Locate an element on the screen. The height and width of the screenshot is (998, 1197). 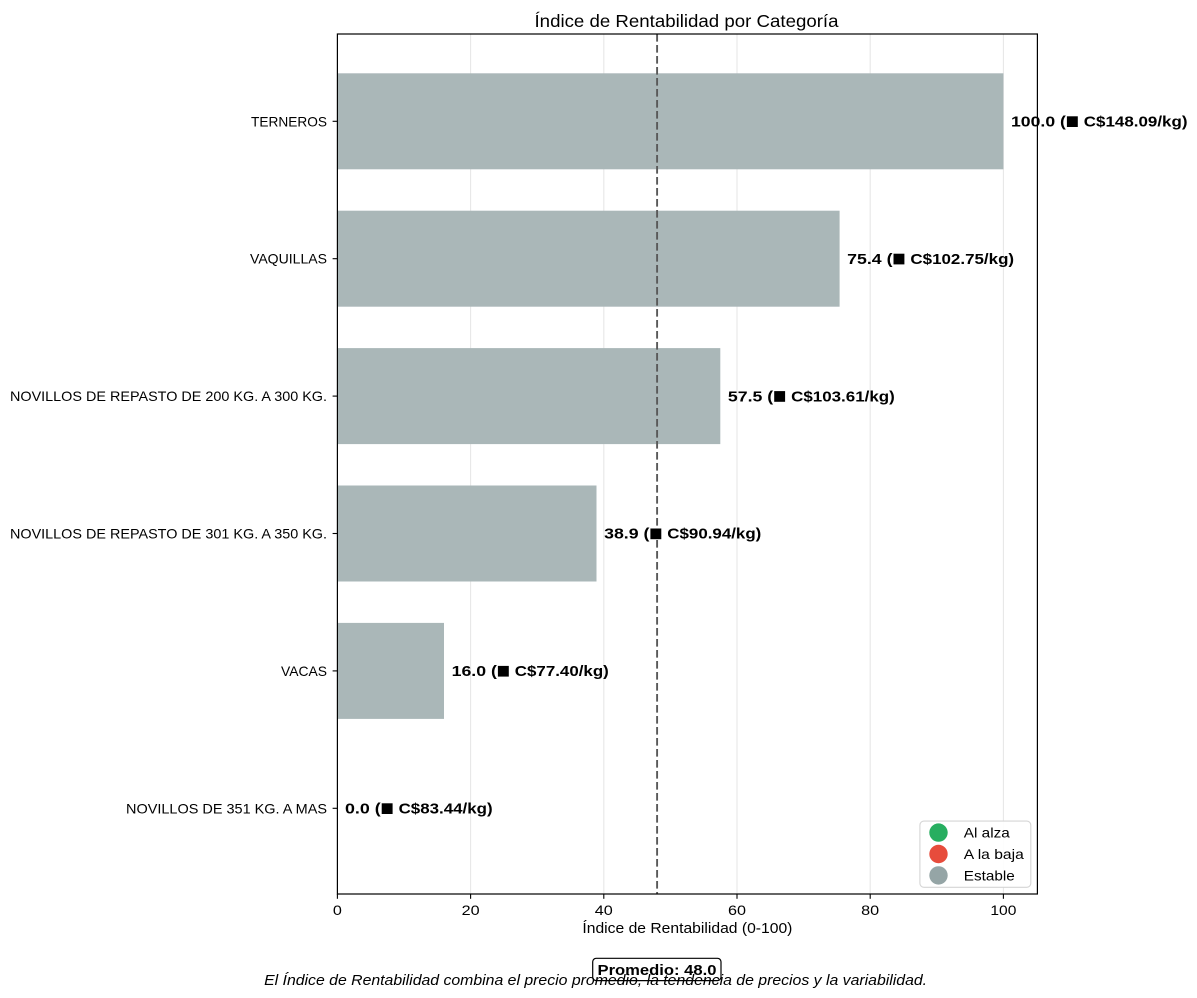
svg-text: Estable is located at coordinates (989, 875).